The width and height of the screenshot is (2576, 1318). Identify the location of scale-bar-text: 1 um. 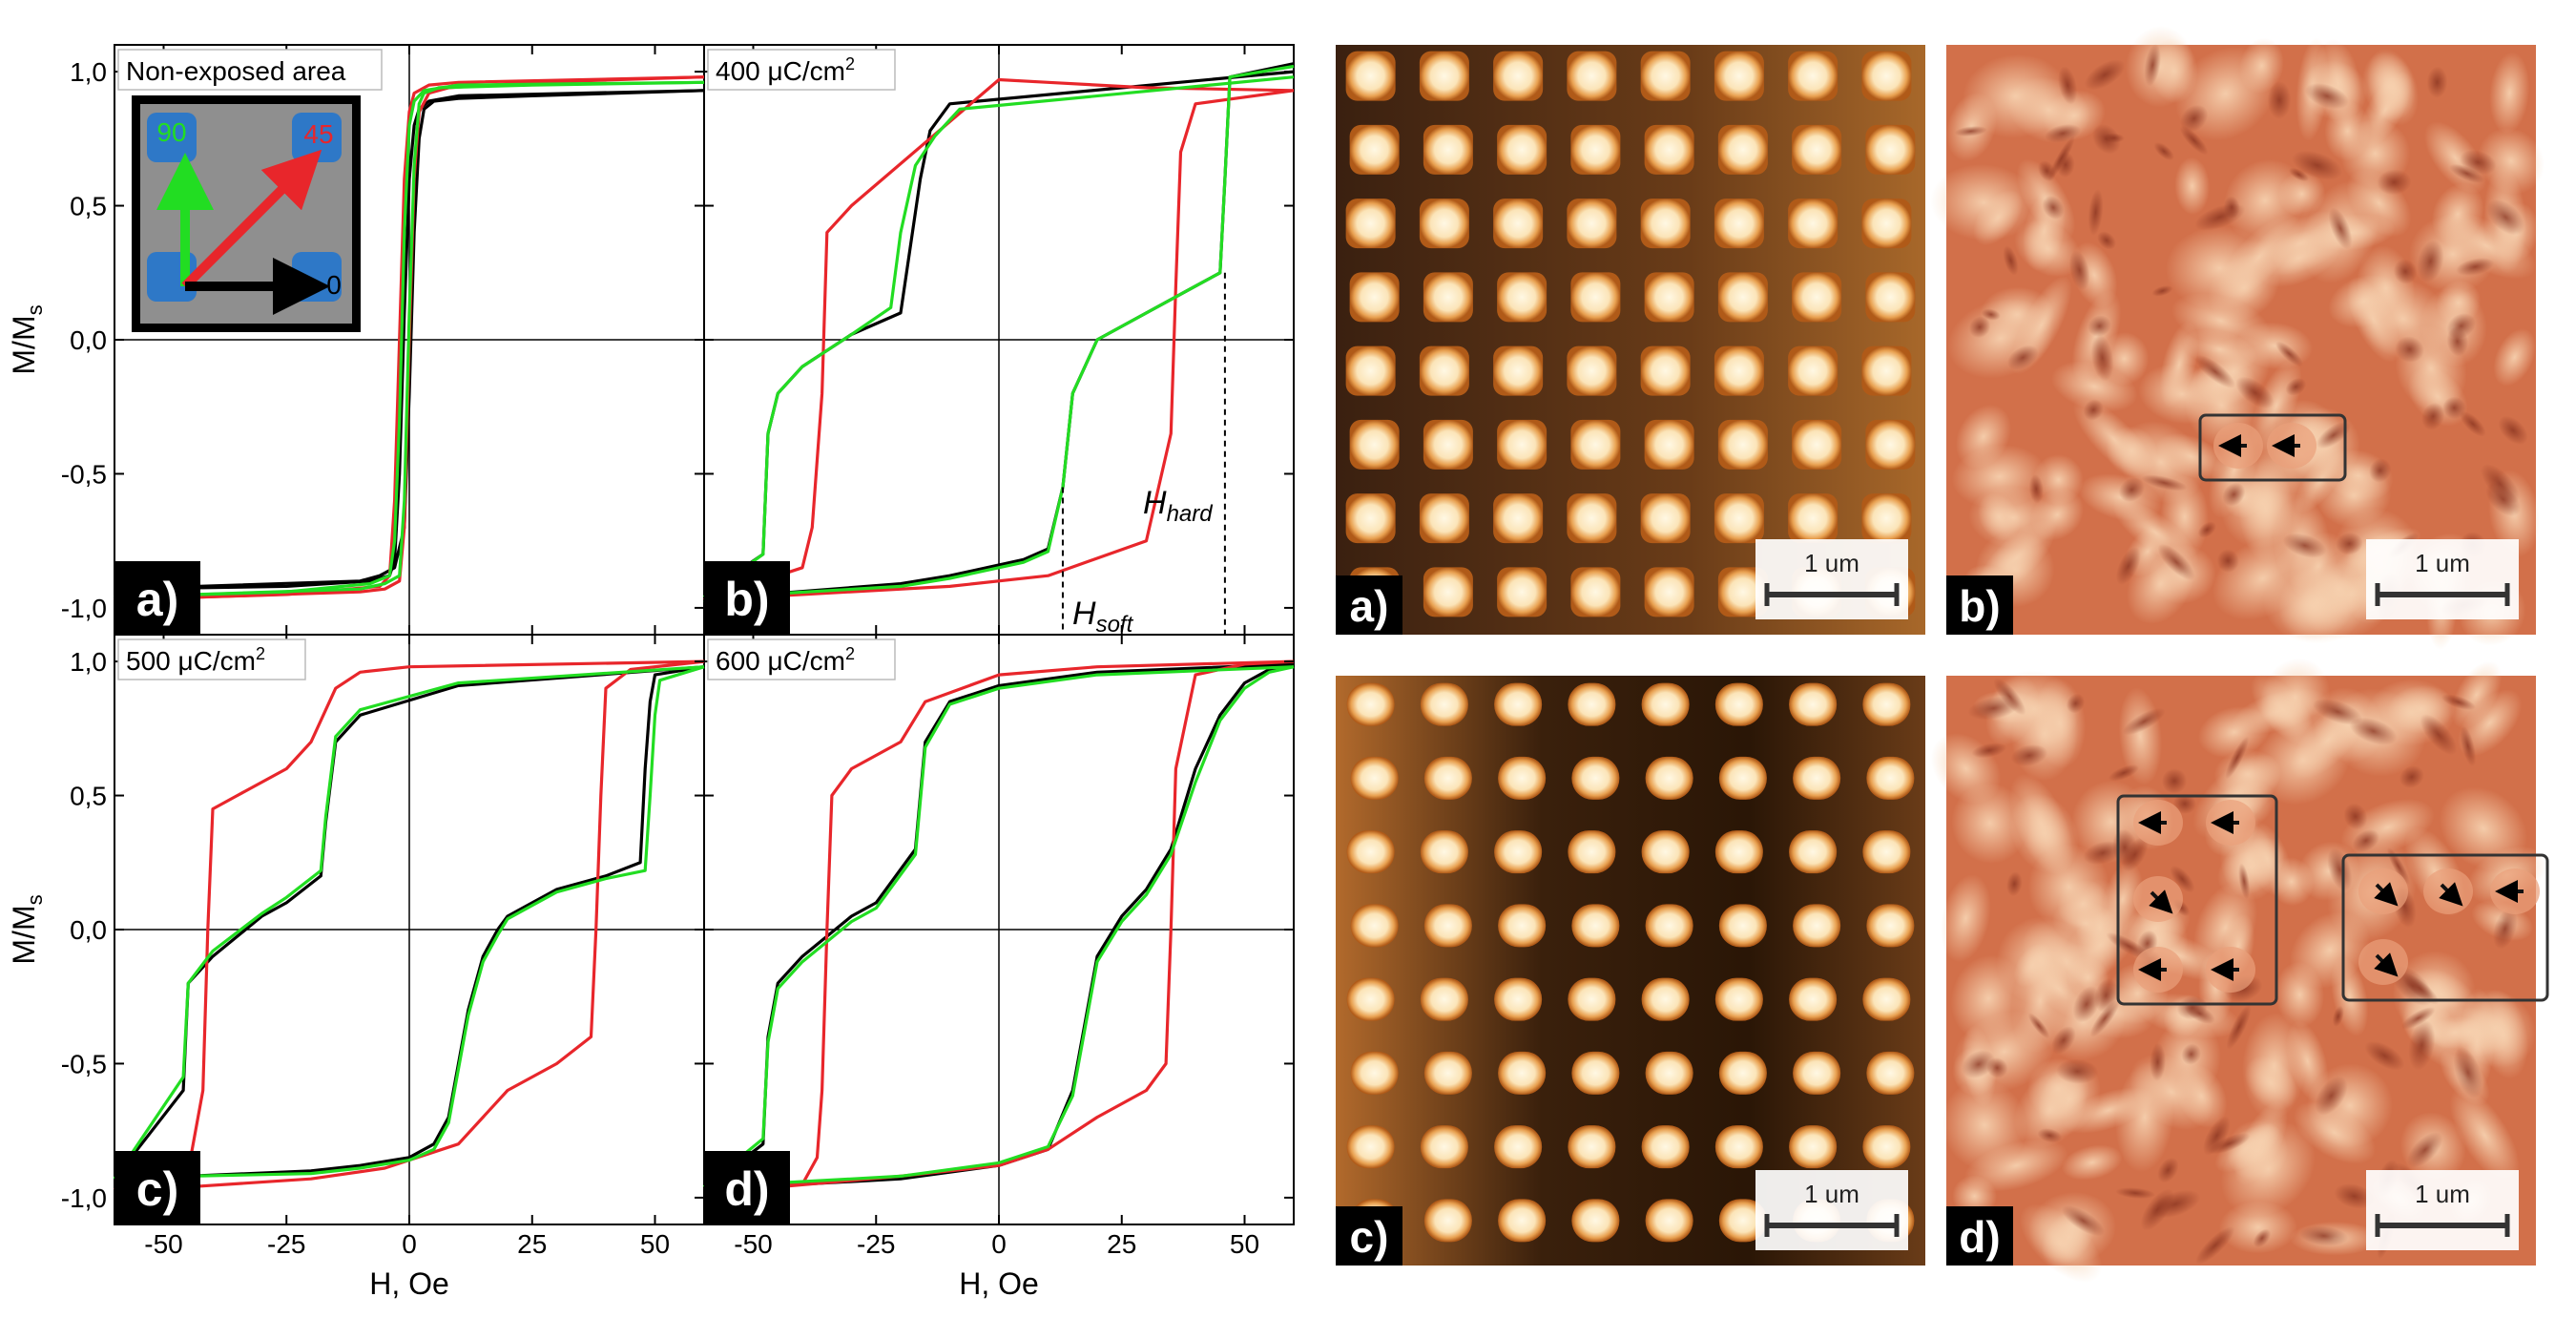
(1831, 563).